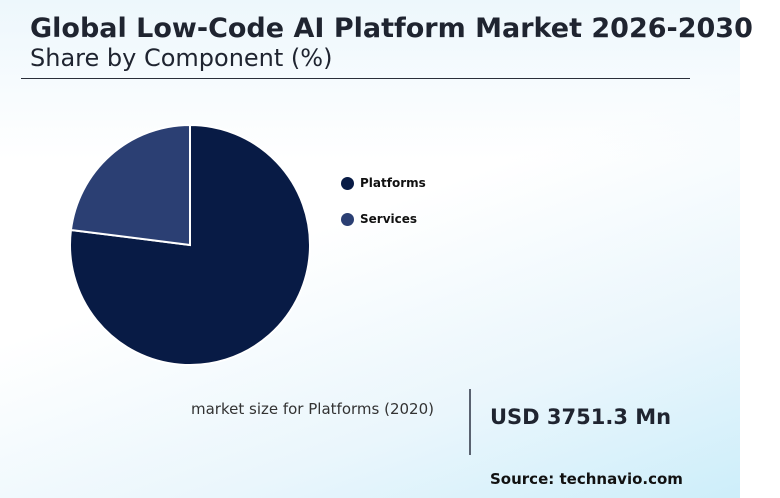 The height and width of the screenshot is (498, 780). What do you see at coordinates (389, 219) in the screenshot?
I see `legend-label-services: Services` at bounding box center [389, 219].